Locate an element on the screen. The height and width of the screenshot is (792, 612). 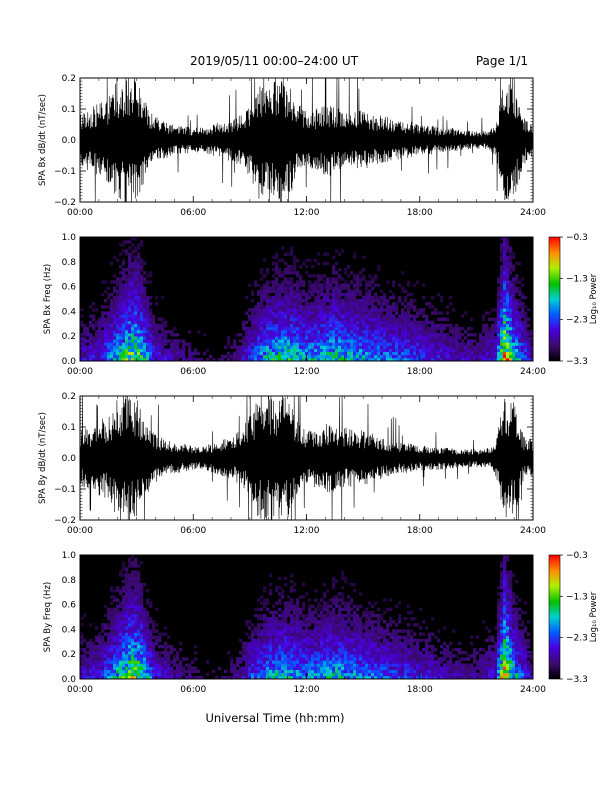
x-tick-label: 12:00 is located at coordinates (307, 372).